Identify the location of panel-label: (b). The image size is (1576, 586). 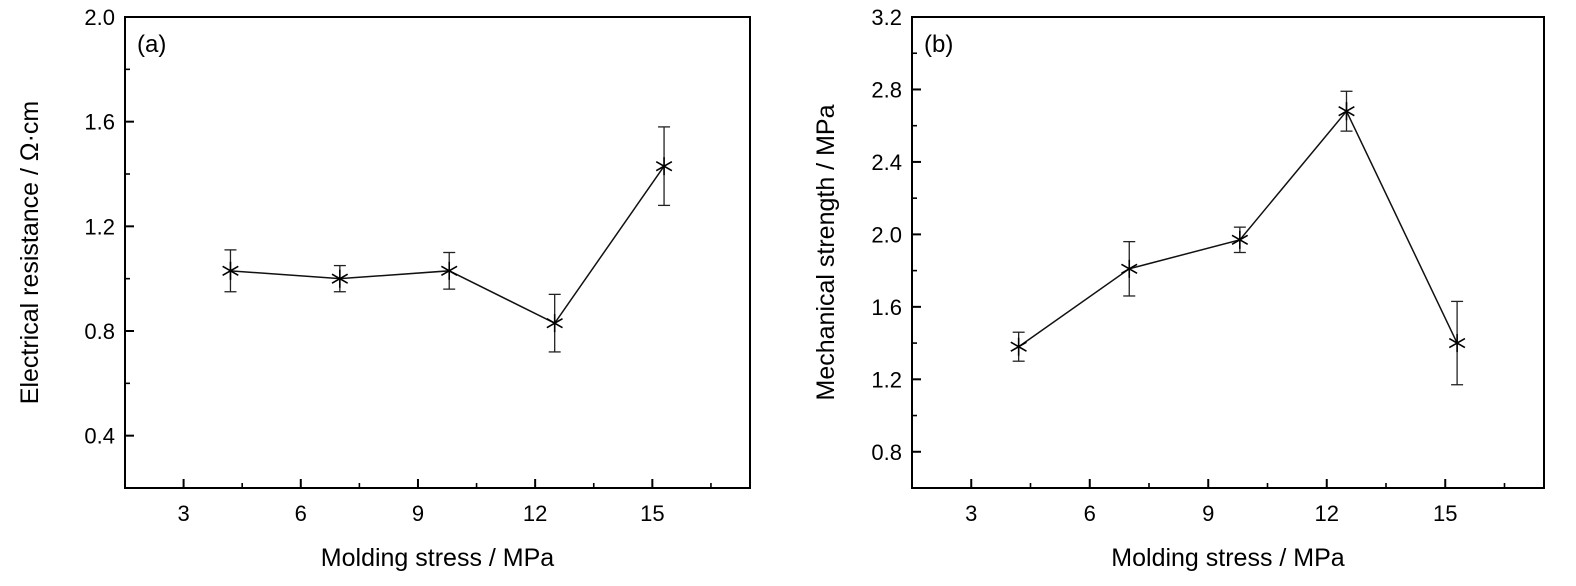
(938, 44).